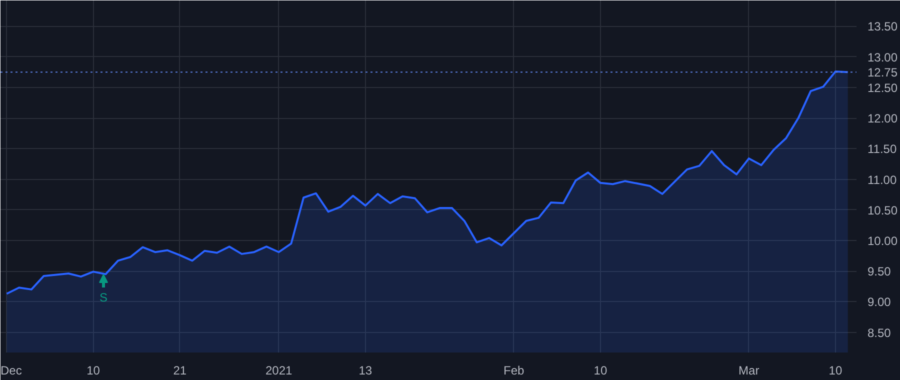 The height and width of the screenshot is (380, 900). I want to click on ref-line-label: 12.75, so click(883, 73).